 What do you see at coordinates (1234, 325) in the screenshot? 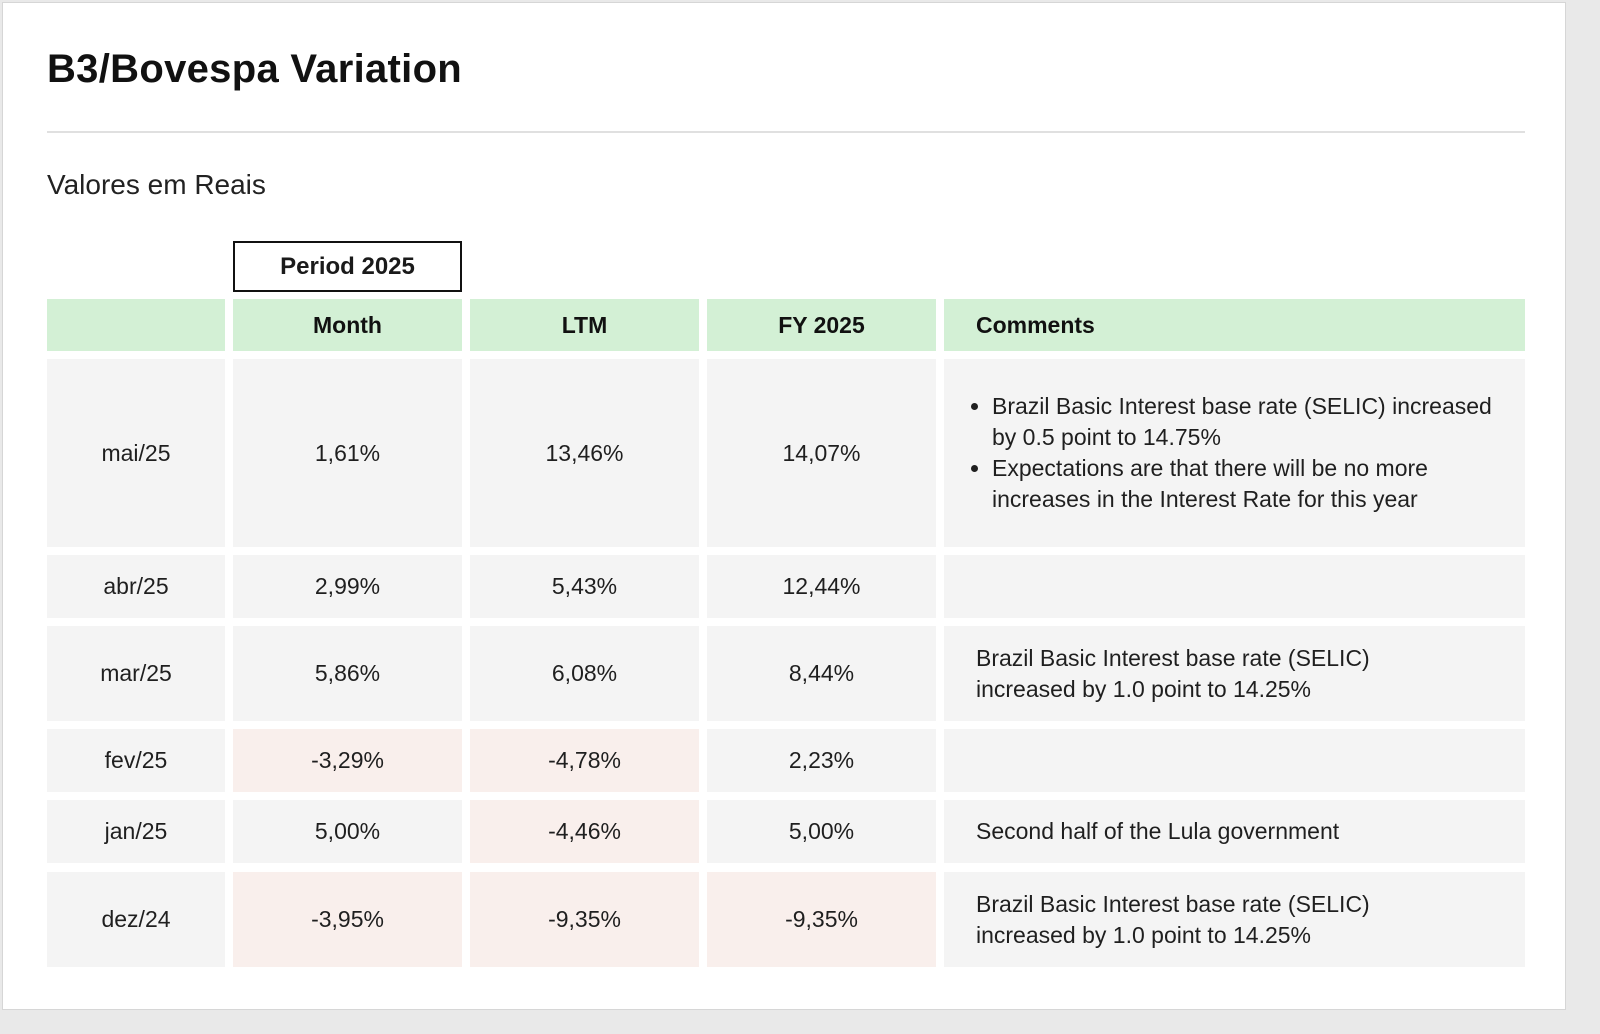
I see `header-comments: Comments` at bounding box center [1234, 325].